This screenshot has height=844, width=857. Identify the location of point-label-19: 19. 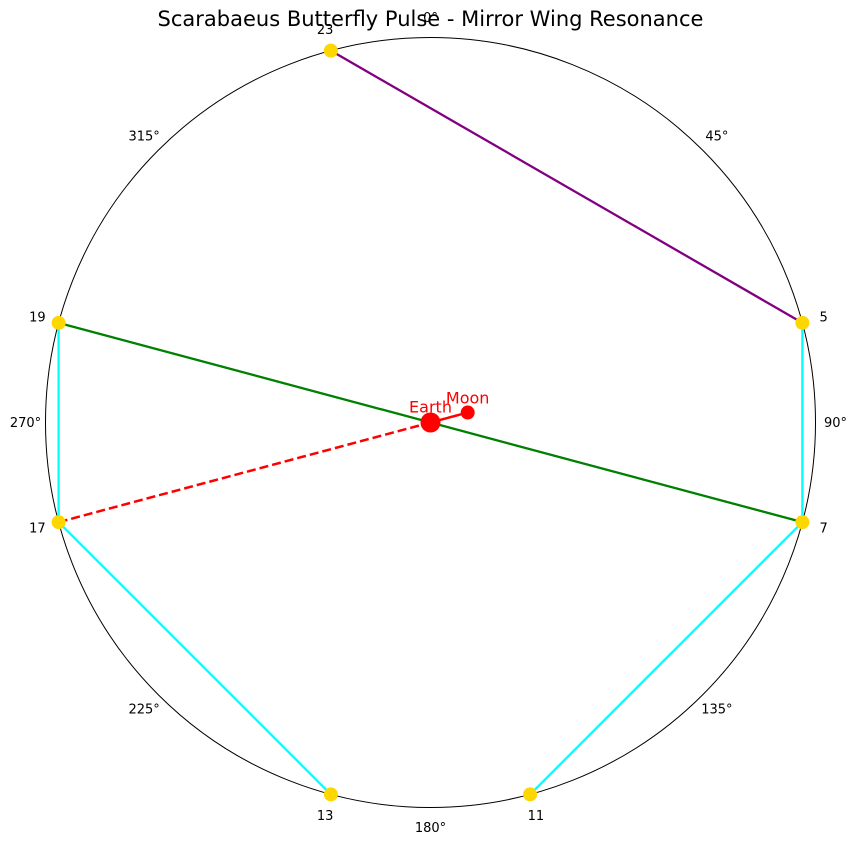
(37, 318).